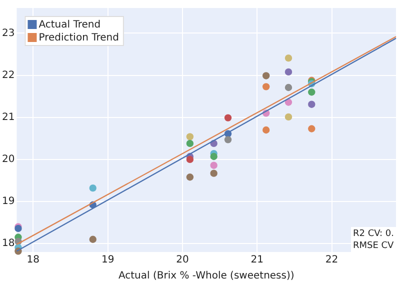 This screenshot has height=284, width=400. I want to click on legend-label: Actual Trend, so click(69, 25).